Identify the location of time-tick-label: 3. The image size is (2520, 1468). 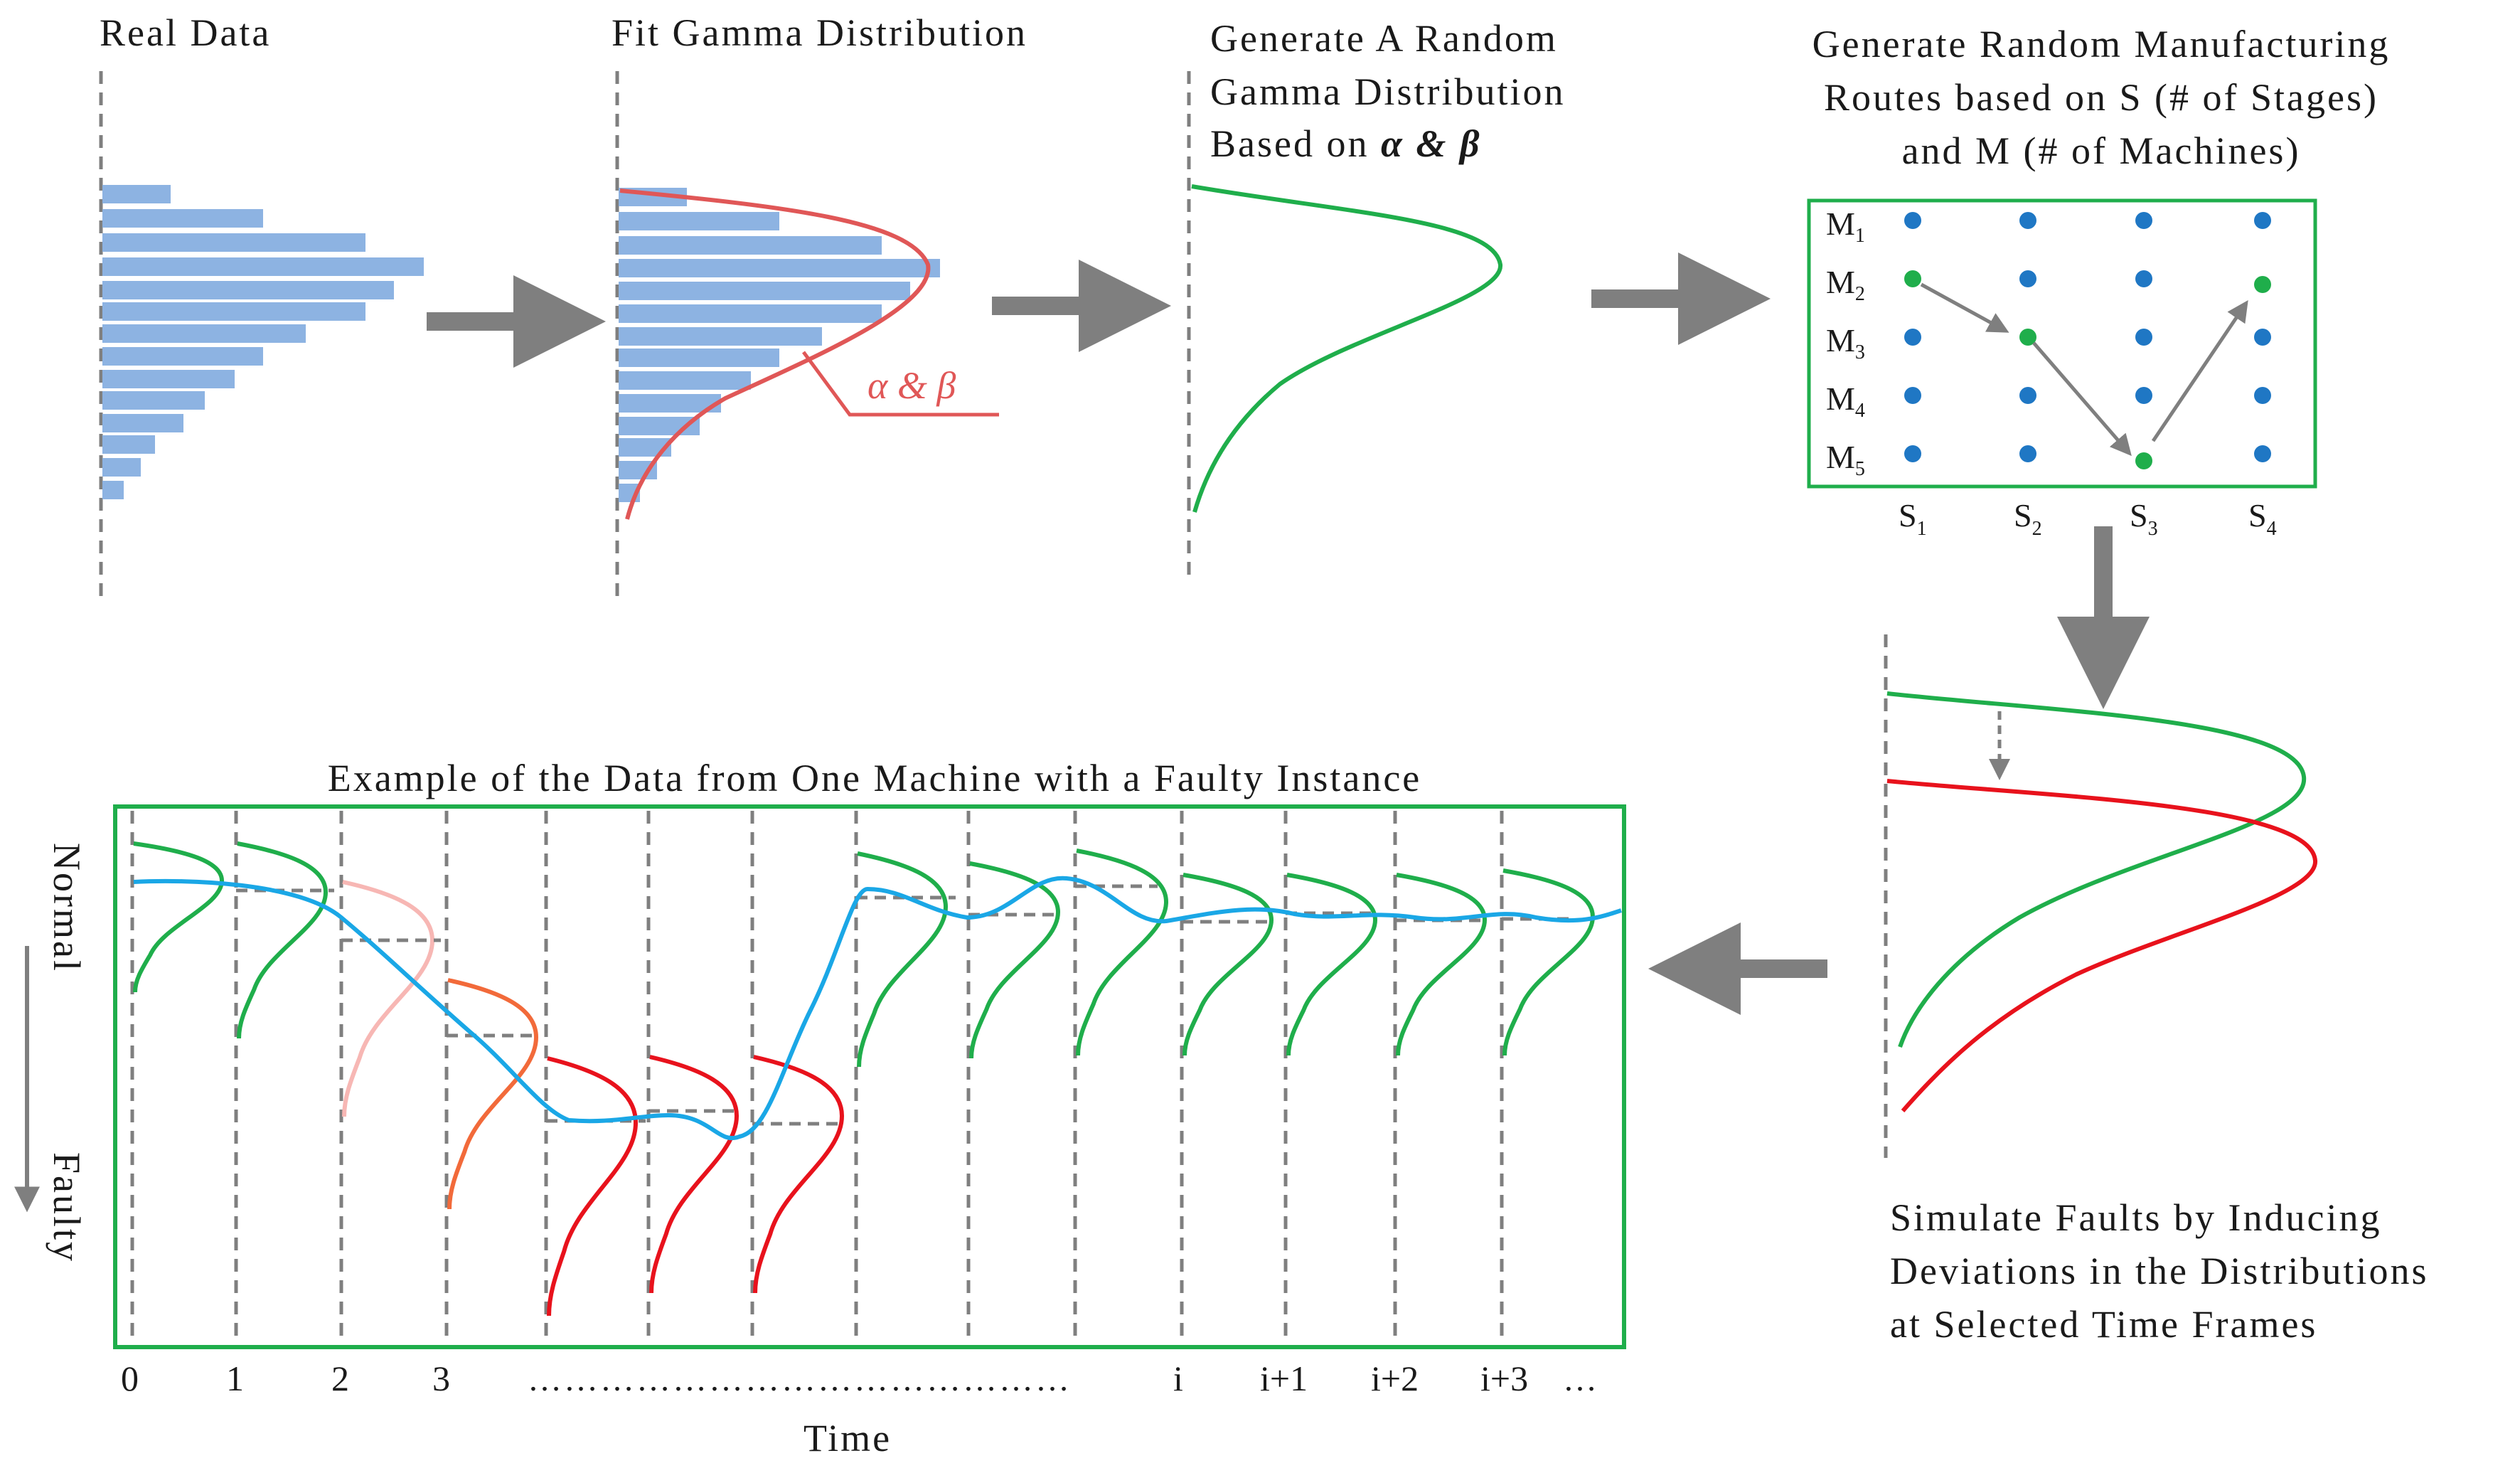
(441, 1378).